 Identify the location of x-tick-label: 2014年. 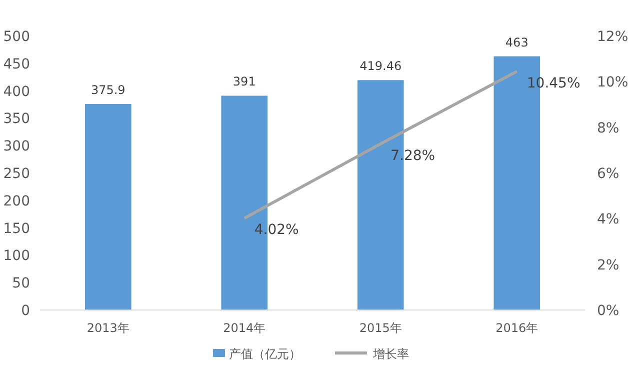
(244, 328).